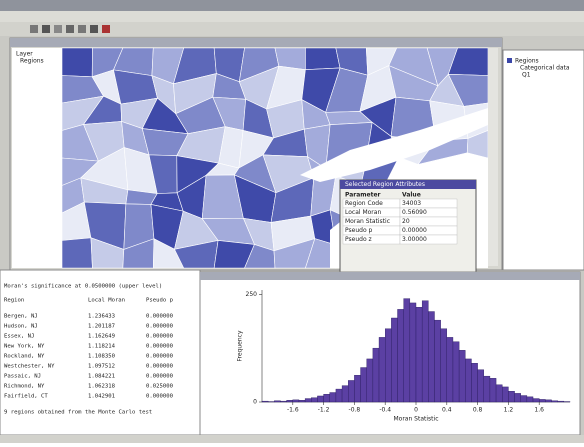  Describe the element at coordinates (292, 29) in the screenshot. I see `toolbar` at that location.